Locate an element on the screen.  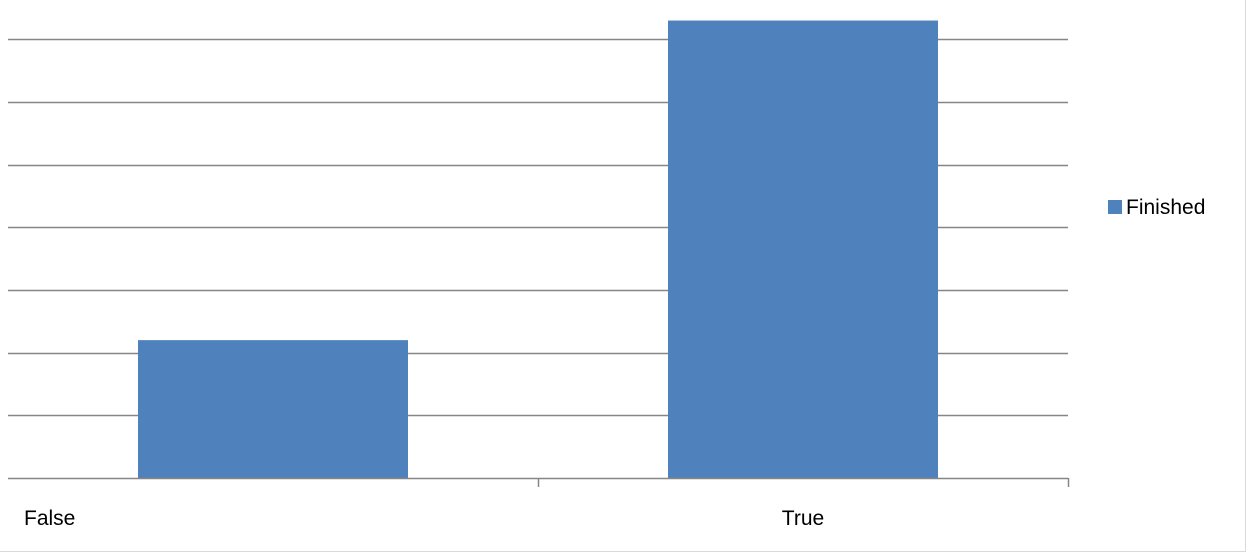
legend-swatch-finished is located at coordinates (1115, 207).